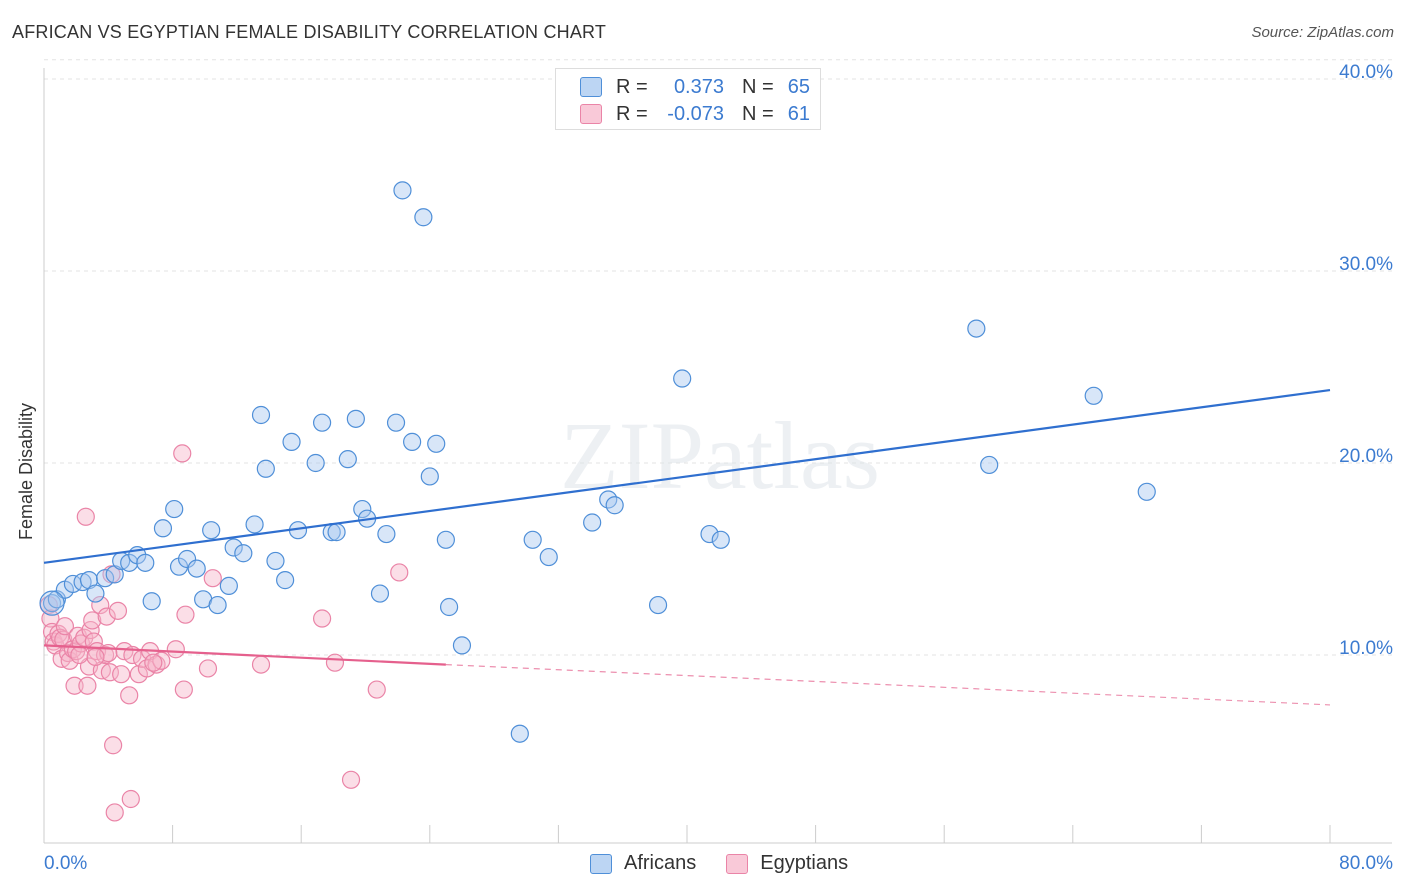 The height and width of the screenshot is (892, 1406). I want to click on x-tick-label: 80.0%, so click(1366, 863).